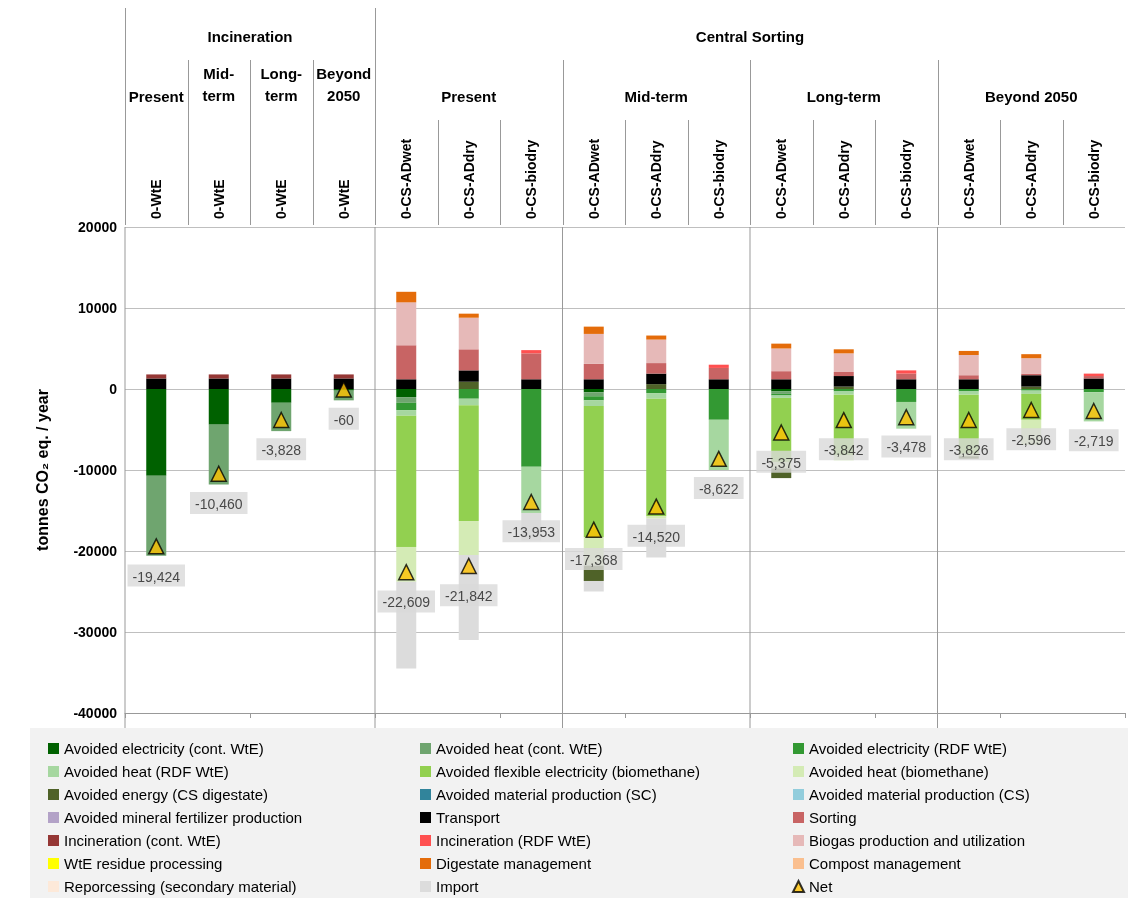  I want to click on y-tick-label: -40000, so click(95, 713).